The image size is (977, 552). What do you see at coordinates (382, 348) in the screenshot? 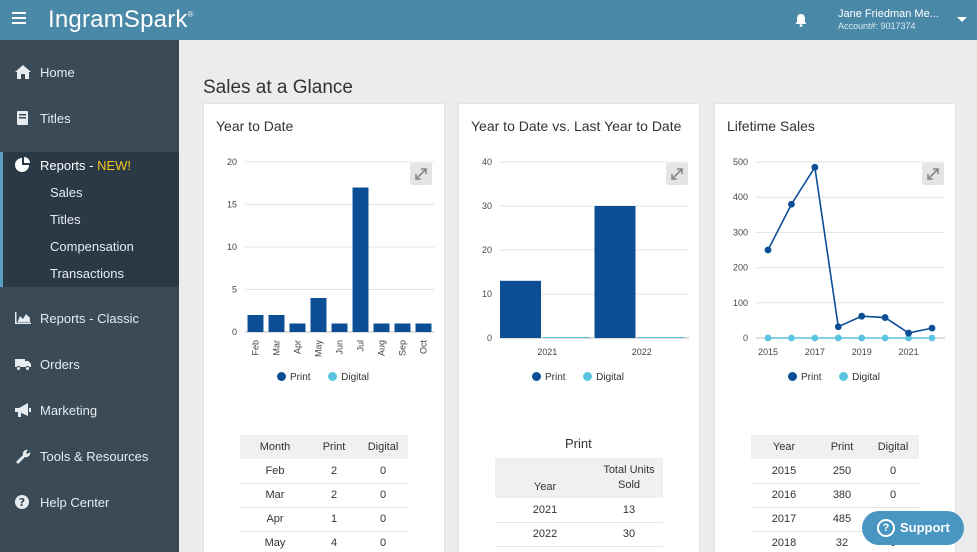
I see `x-tick-label: Aug` at bounding box center [382, 348].